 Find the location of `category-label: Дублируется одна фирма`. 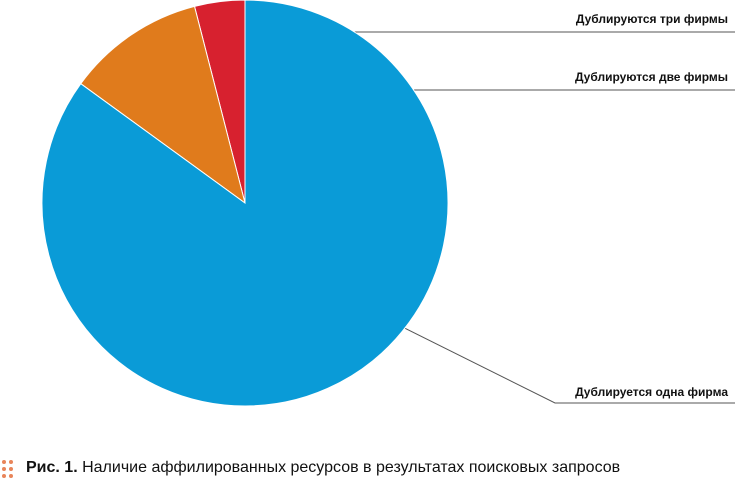

category-label: Дублируется одна фирма is located at coordinates (651, 392).